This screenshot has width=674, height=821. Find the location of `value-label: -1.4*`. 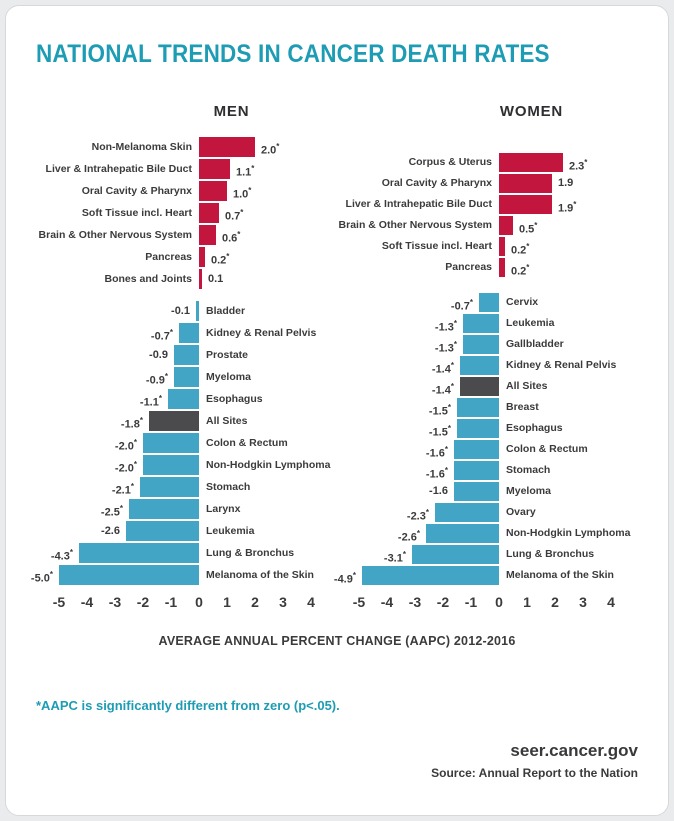

value-label: -1.4* is located at coordinates (442, 368).